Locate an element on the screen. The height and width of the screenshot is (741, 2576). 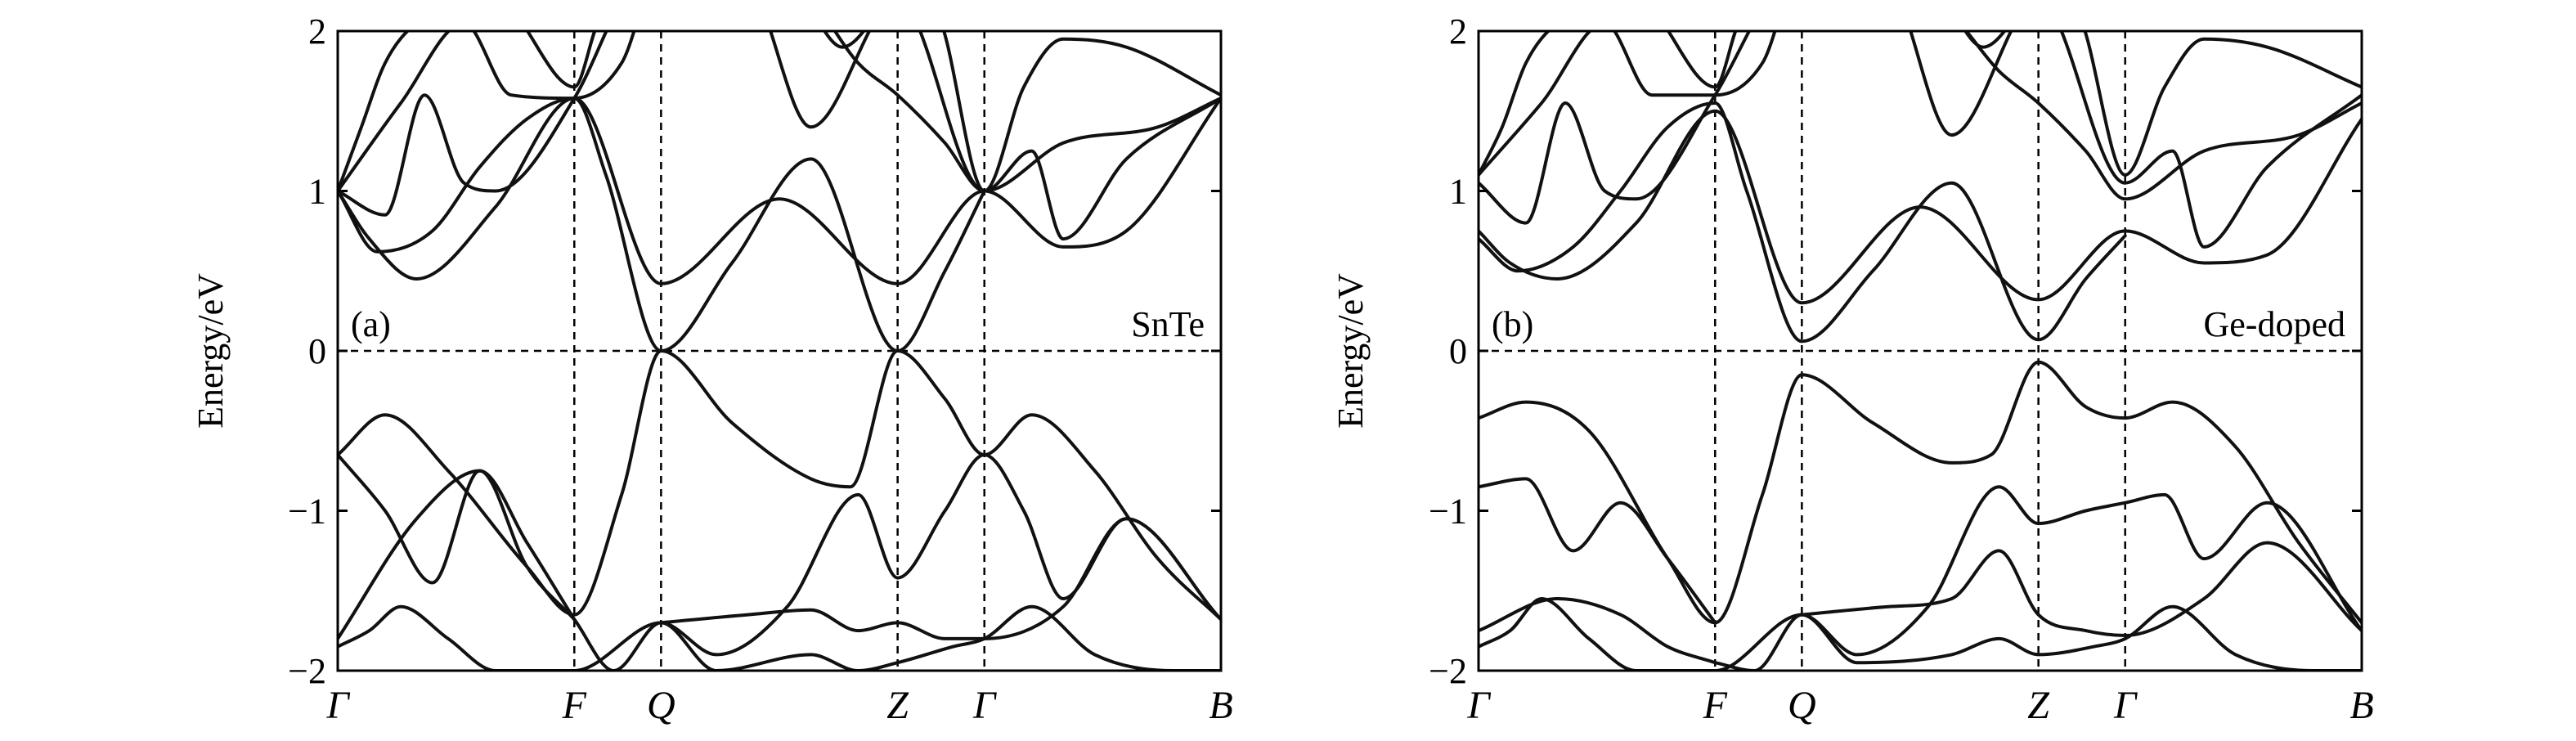
material-label: SnTe is located at coordinates (1168, 324).